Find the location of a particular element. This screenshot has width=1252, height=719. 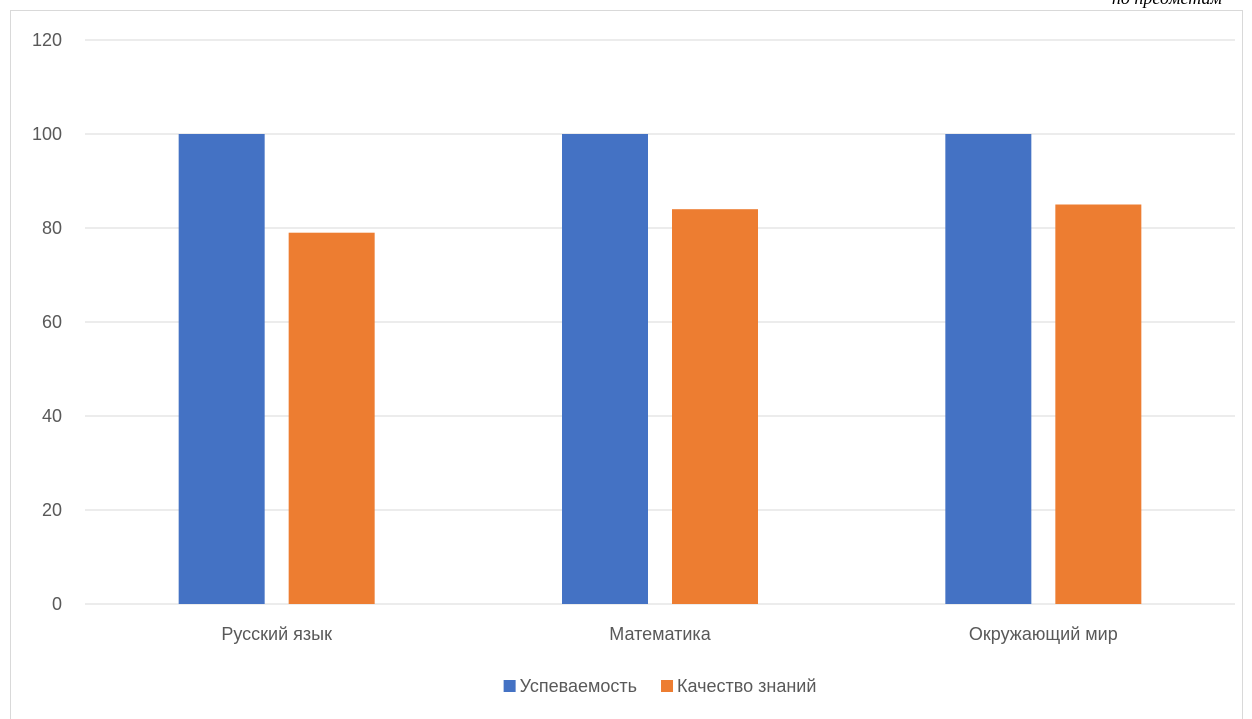

legend-item: Качество знаний is located at coordinates (738, 686).